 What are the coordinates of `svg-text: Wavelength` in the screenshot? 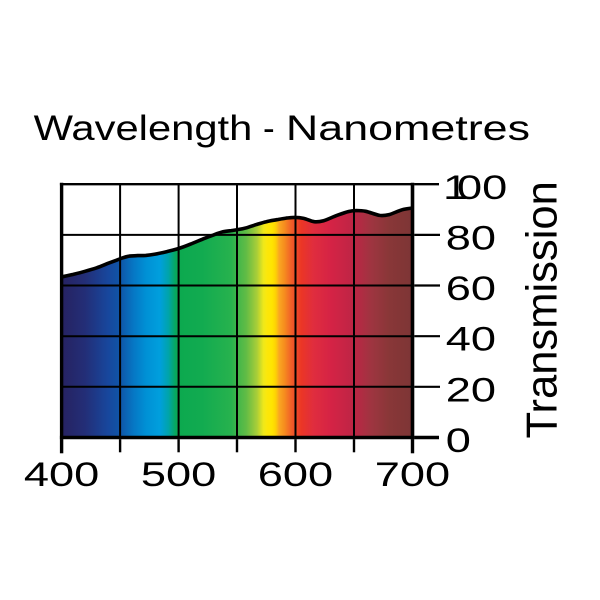 It's located at (143, 128).